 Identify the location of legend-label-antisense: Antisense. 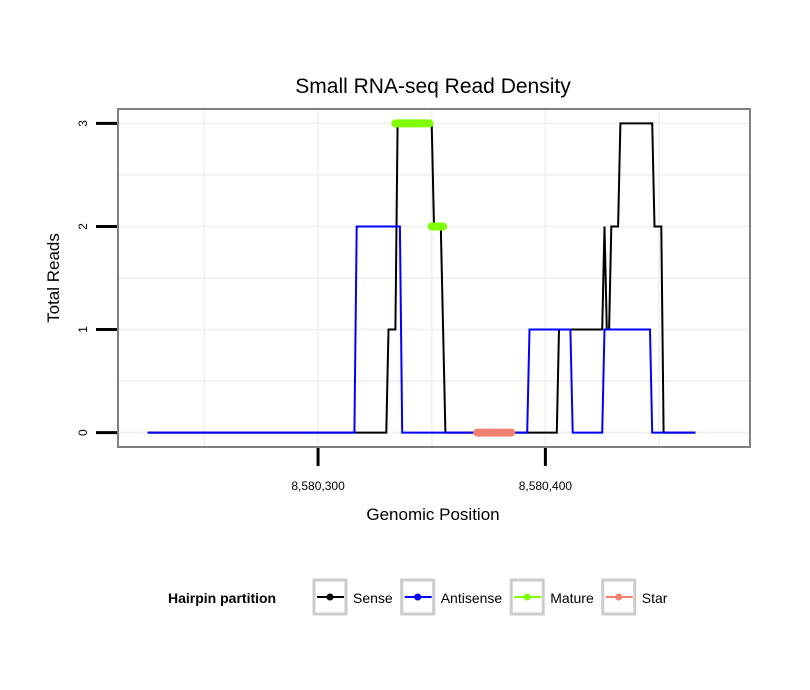
(472, 598).